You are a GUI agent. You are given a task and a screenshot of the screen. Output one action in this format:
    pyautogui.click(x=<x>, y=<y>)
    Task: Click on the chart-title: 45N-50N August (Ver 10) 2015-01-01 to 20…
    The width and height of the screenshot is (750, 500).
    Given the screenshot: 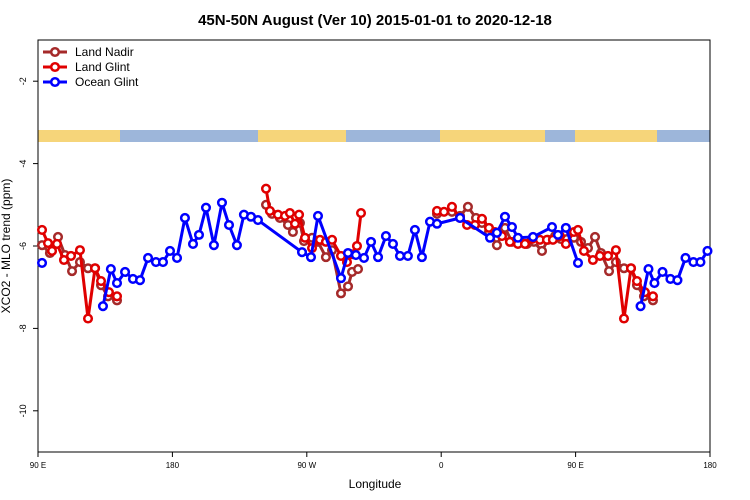 What is the action you would take?
    pyautogui.click(x=375, y=20)
    